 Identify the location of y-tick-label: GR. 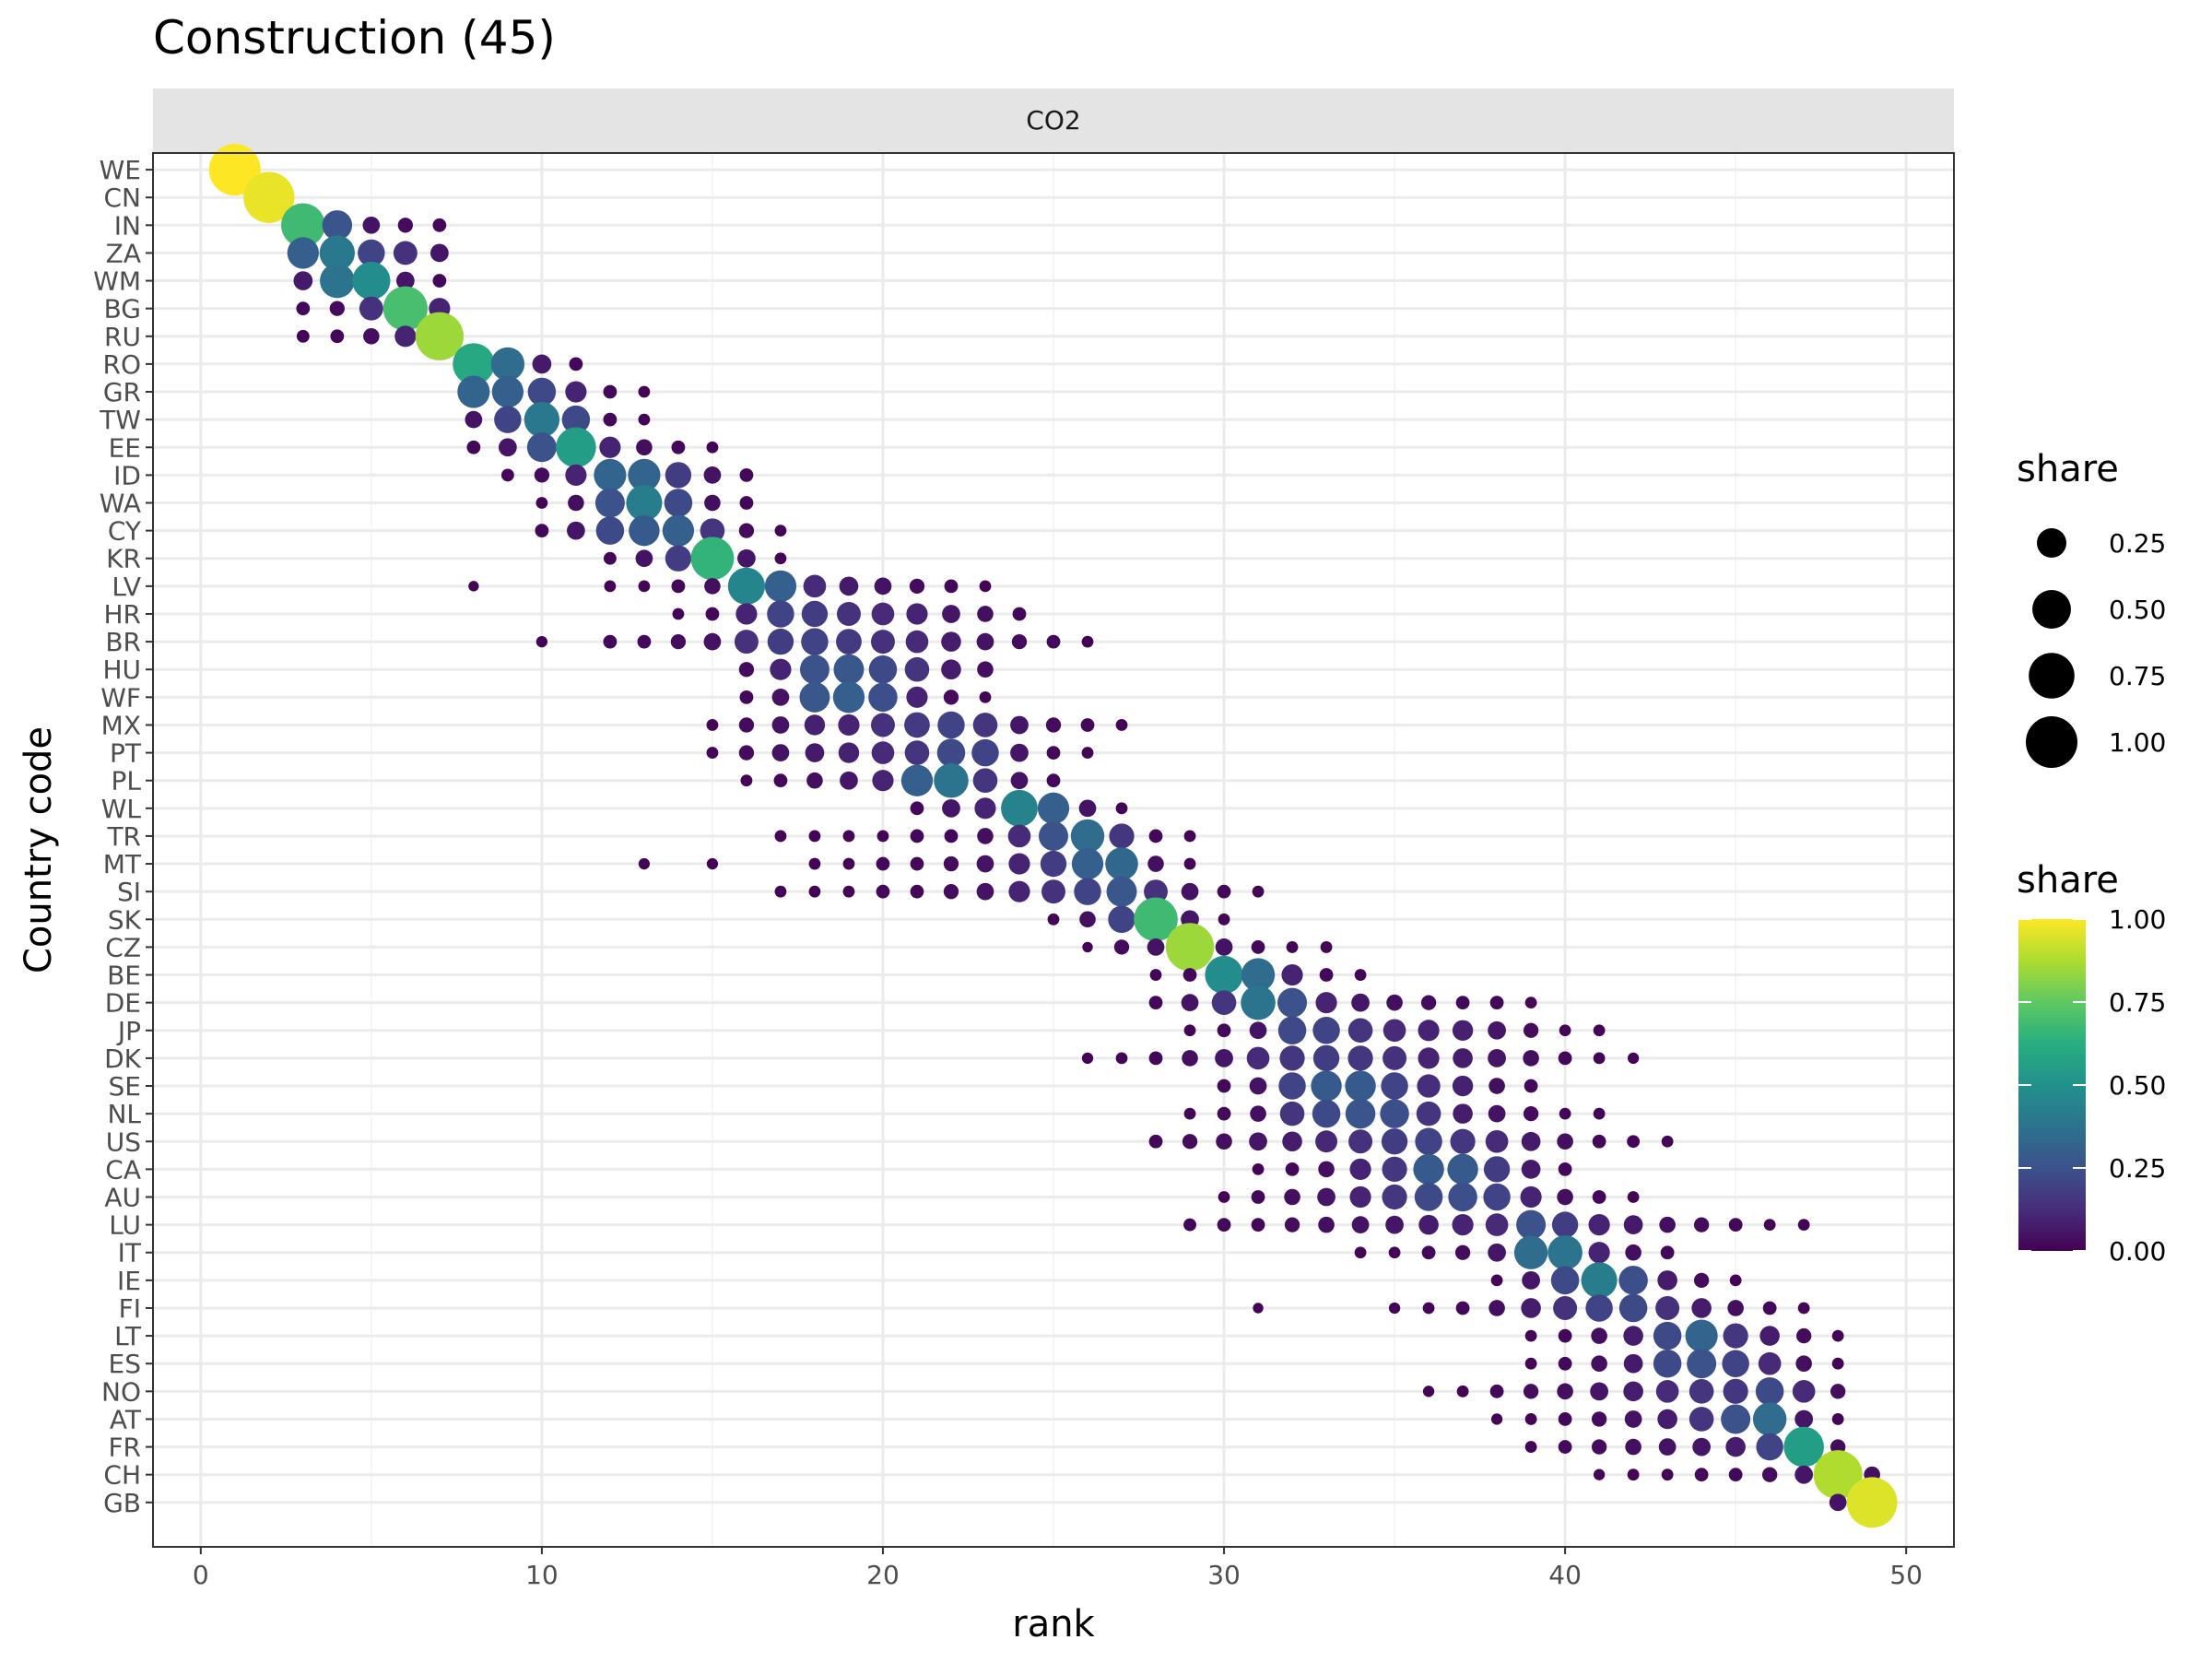
(122, 392).